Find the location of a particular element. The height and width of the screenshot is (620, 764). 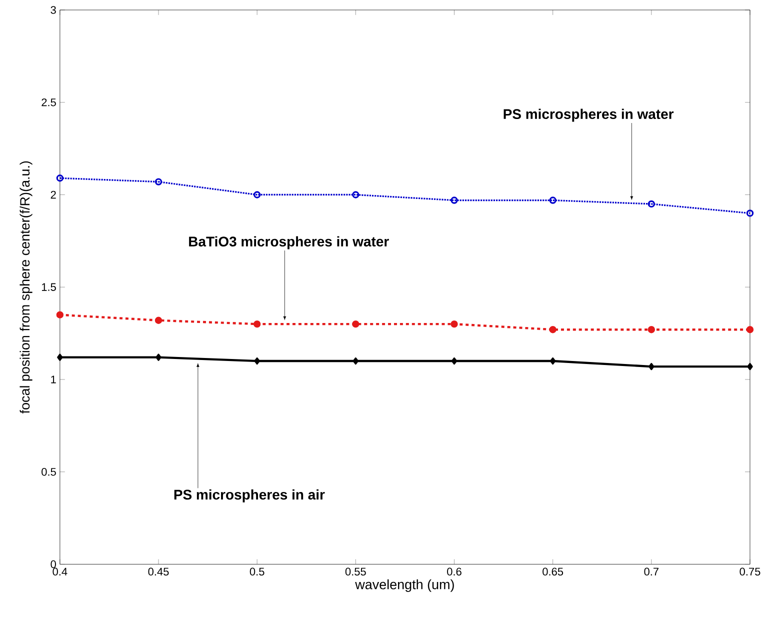

x-tick-label: 0.65 is located at coordinates (553, 572).